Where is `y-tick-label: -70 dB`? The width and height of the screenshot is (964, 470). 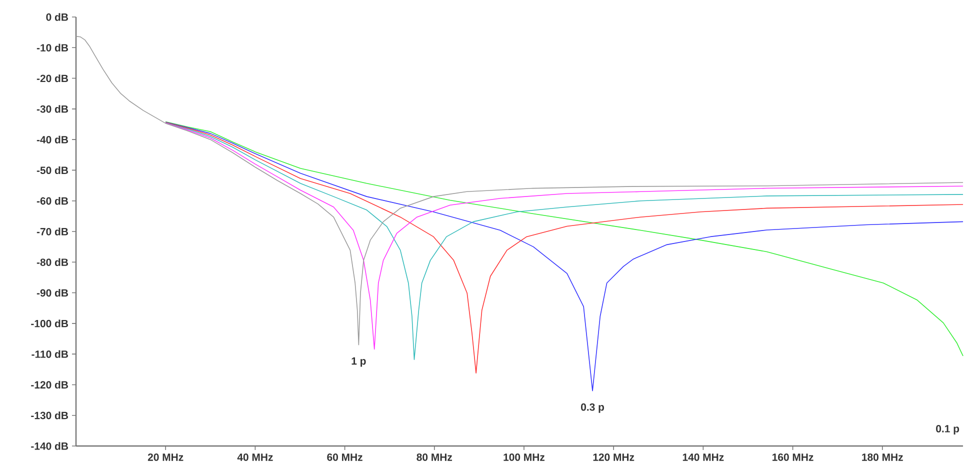 y-tick-label: -70 dB is located at coordinates (52, 232).